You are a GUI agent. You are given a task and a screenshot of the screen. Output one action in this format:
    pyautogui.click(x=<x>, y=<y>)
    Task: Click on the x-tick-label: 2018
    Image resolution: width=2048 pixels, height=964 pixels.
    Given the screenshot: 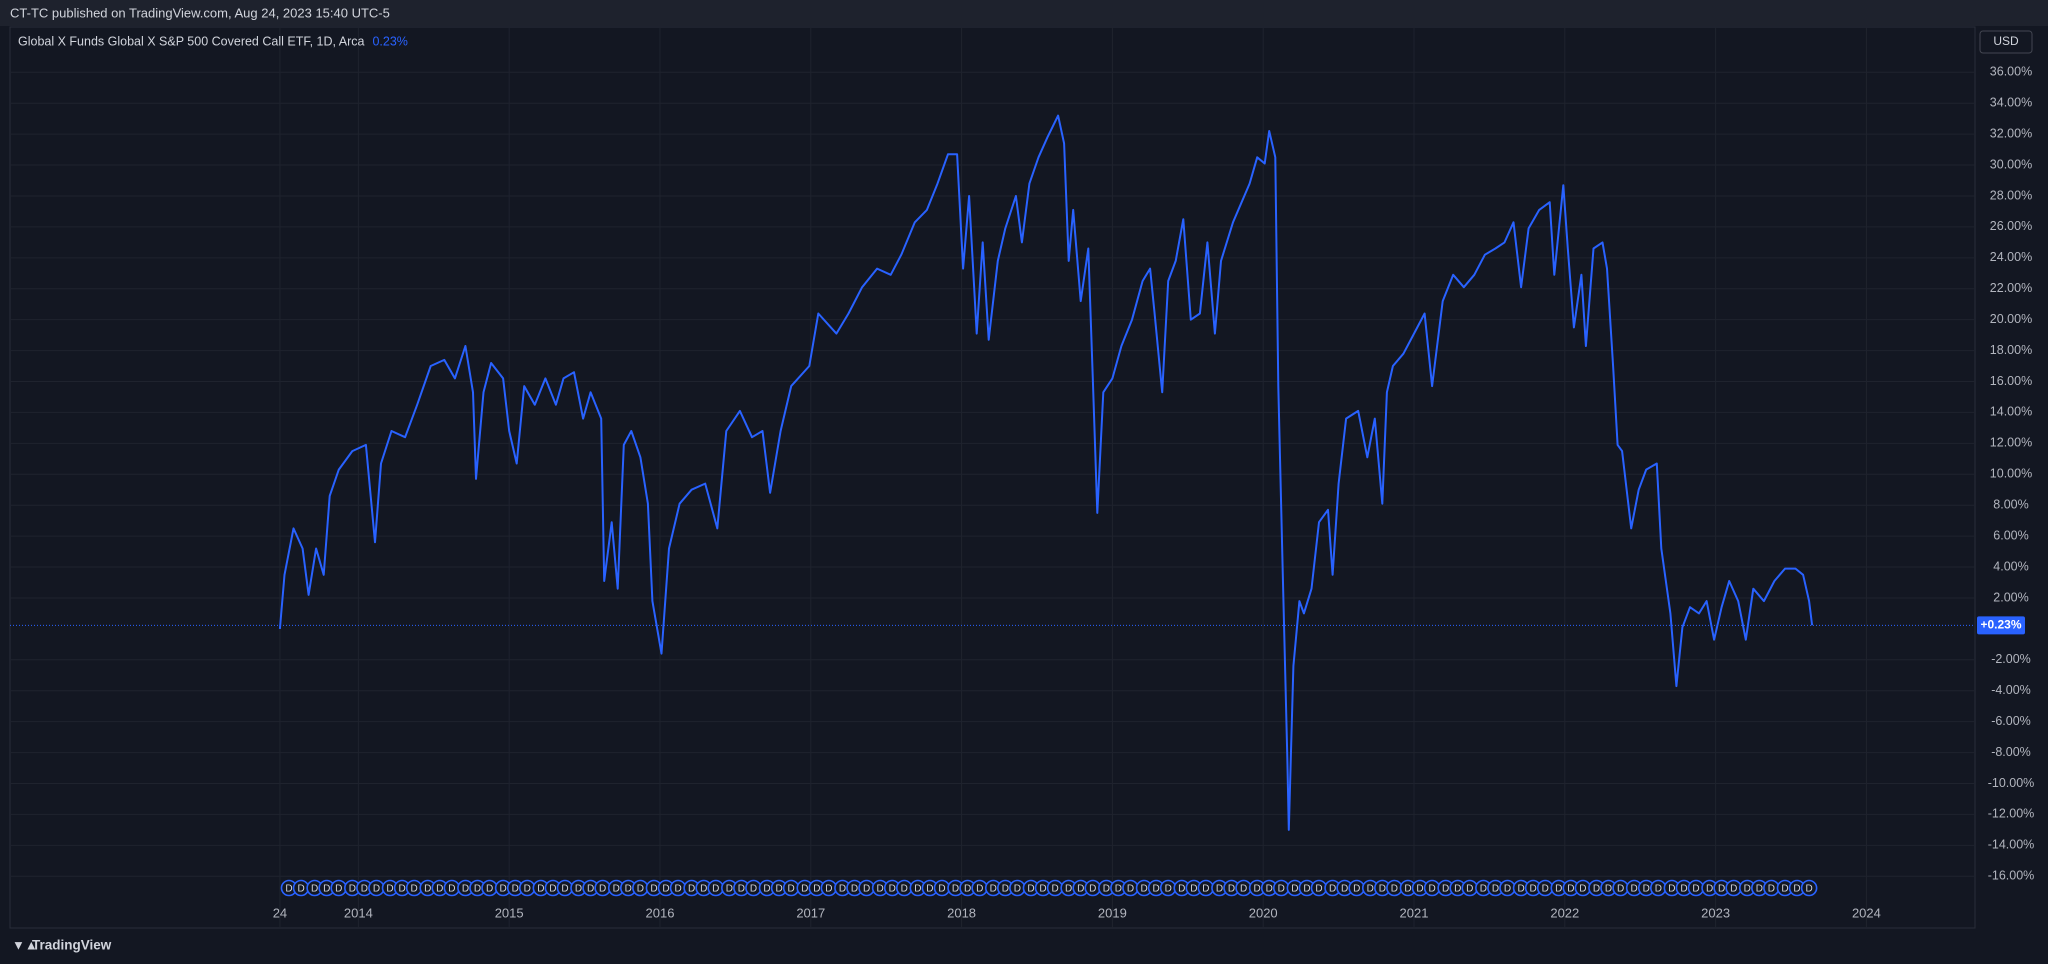 What is the action you would take?
    pyautogui.click(x=961, y=912)
    